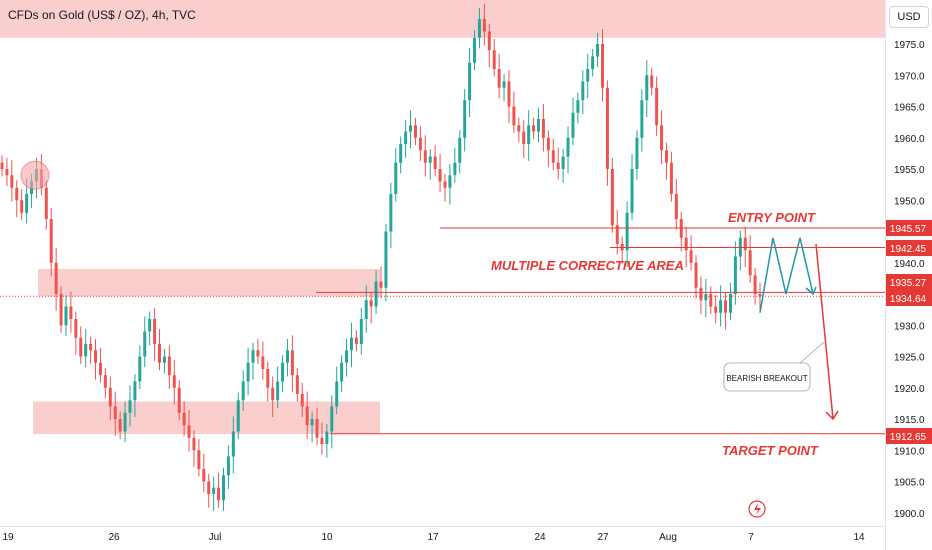 The image size is (932, 550). Describe the element at coordinates (206, 417) in the screenshot. I see `zone-support` at that location.